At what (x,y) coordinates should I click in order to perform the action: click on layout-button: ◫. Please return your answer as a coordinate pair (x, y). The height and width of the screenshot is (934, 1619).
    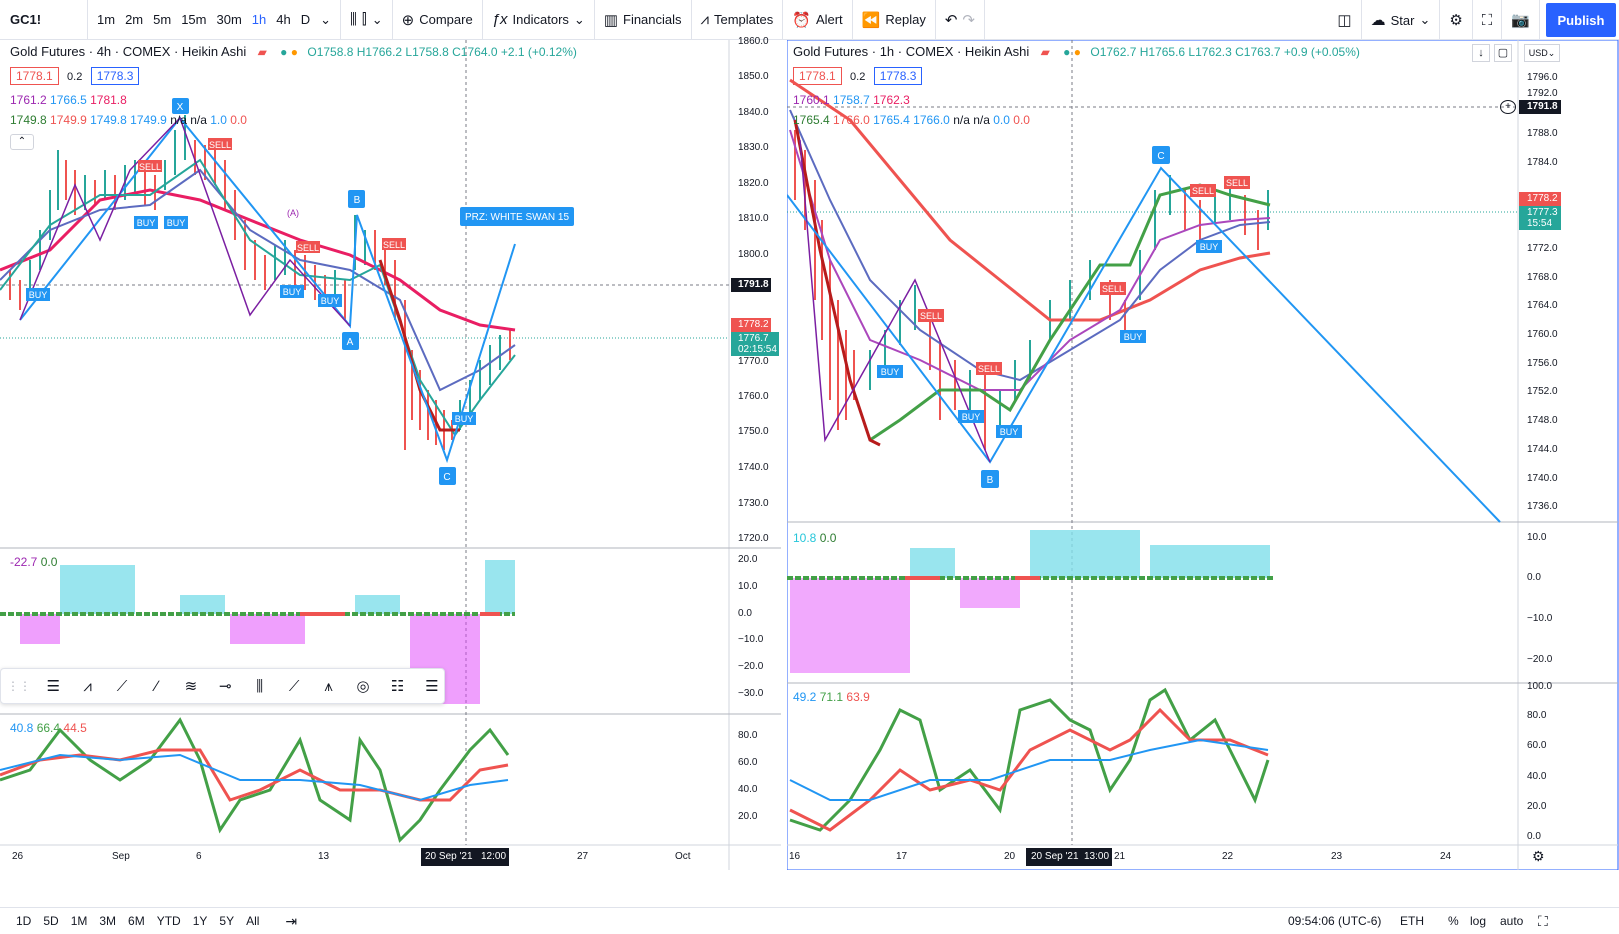
    Looking at the image, I should click on (1345, 20).